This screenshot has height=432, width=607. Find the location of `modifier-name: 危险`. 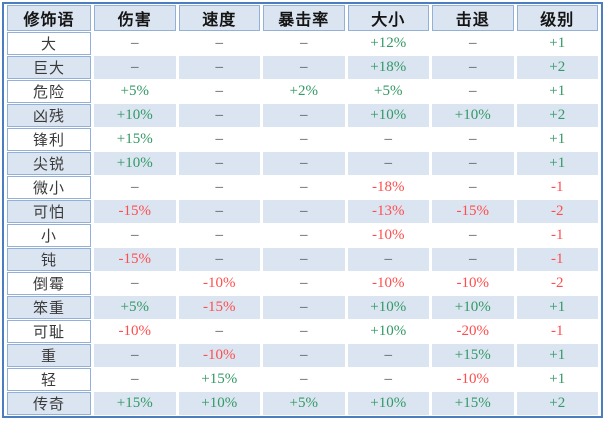

modifier-name: 危险 is located at coordinates (49, 91).